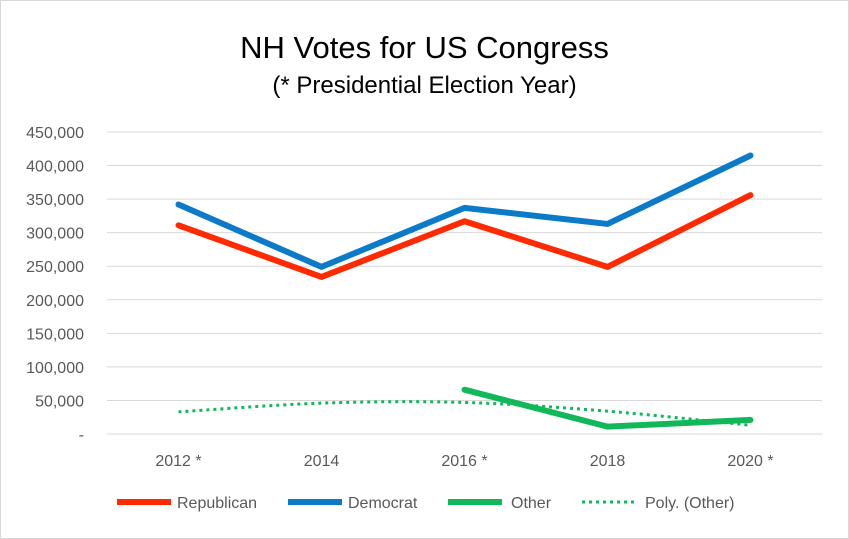 This screenshot has height=539, width=849. What do you see at coordinates (55, 234) in the screenshot?
I see `y-tick-label: 300,000` at bounding box center [55, 234].